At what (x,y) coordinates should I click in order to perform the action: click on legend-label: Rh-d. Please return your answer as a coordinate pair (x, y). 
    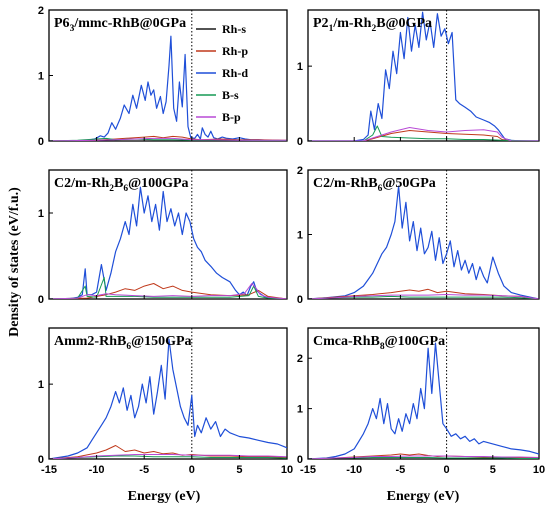
    Looking at the image, I should click on (235, 73).